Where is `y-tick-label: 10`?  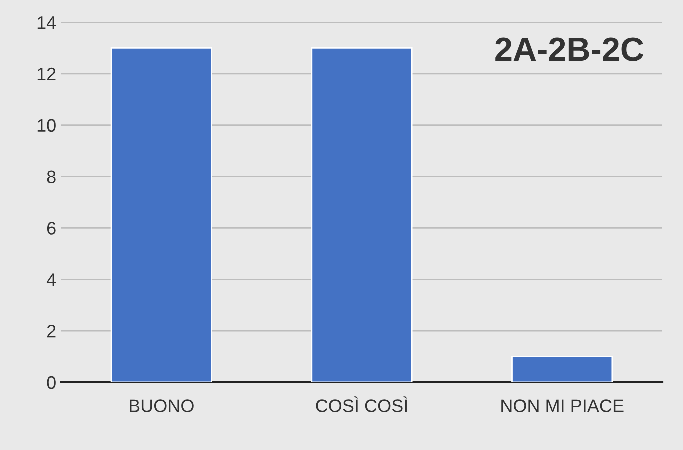 y-tick-label: 10 is located at coordinates (47, 125).